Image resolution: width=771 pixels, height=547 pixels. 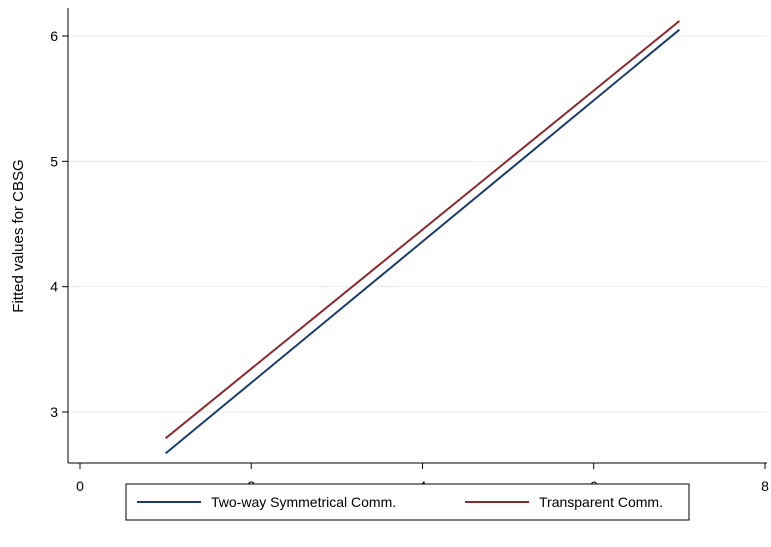 I want to click on x-tick-label: 8, so click(x=765, y=486).